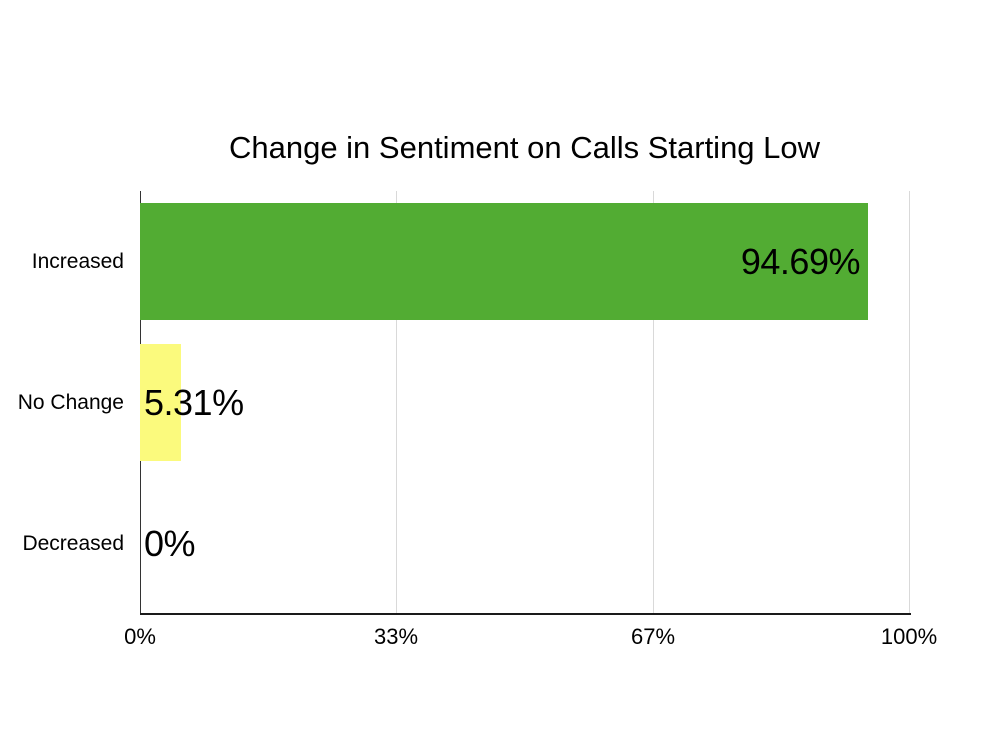 Image resolution: width=1000 pixels, height=750 pixels. What do you see at coordinates (525, 614) in the screenshot?
I see `x-axis-line` at bounding box center [525, 614].